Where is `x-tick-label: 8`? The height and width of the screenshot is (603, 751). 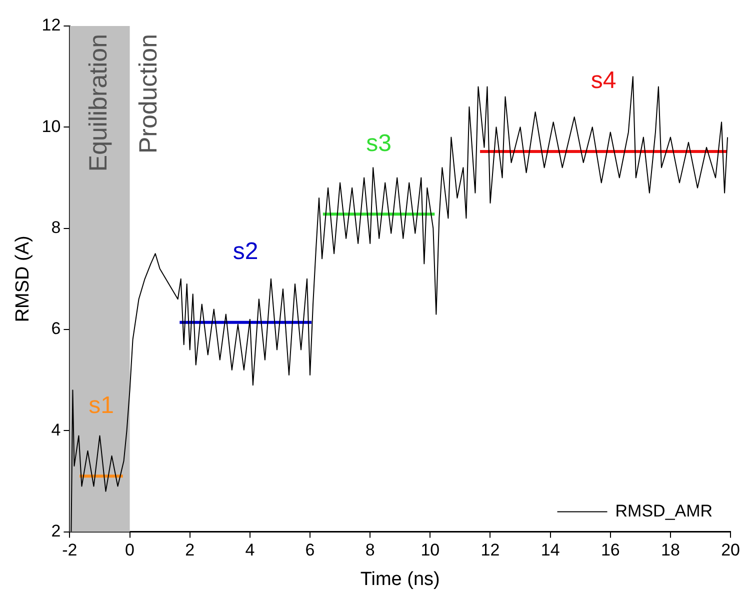
x-tick-label: 8 is located at coordinates (370, 550).